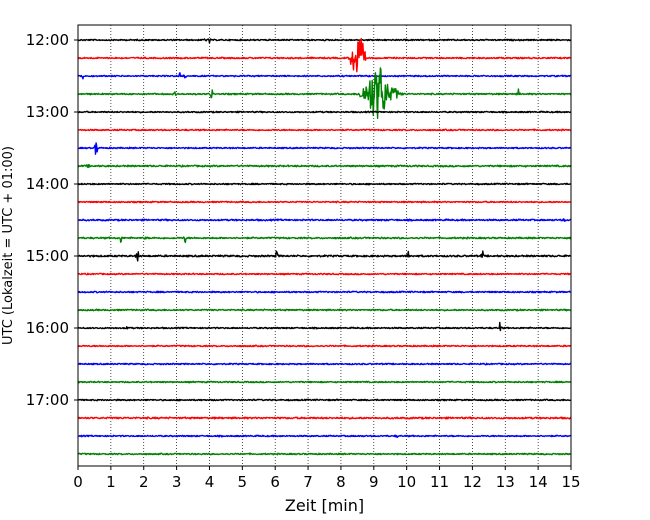 The image size is (650, 520). What do you see at coordinates (570, 482) in the screenshot?
I see `x-tick-label: 15` at bounding box center [570, 482].